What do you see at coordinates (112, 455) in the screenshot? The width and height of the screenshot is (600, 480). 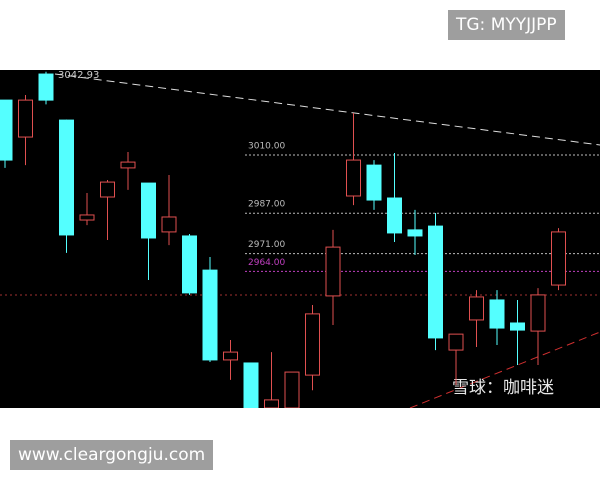 I see `site-label: www.cleargongju.com` at bounding box center [112, 455].